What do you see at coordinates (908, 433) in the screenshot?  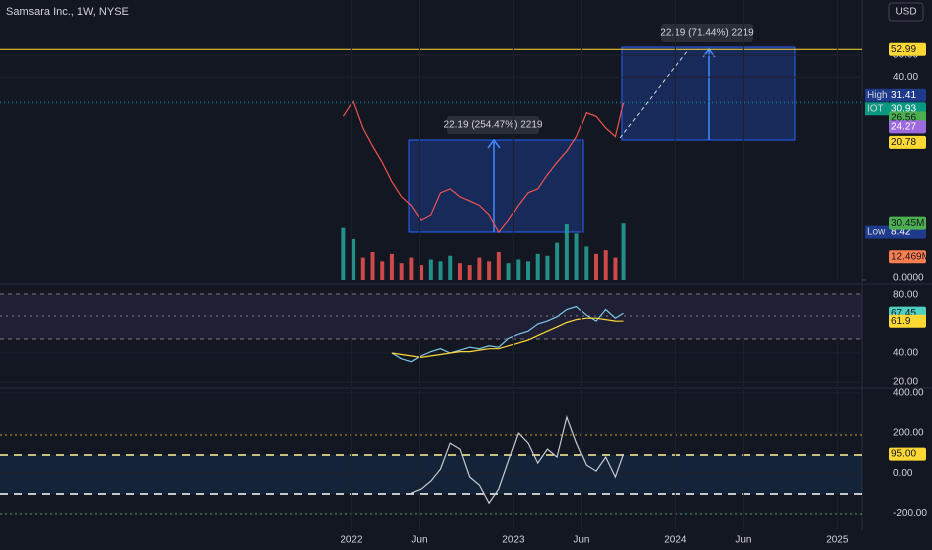 I see `y-tick-label: 200.00` at bounding box center [908, 433].